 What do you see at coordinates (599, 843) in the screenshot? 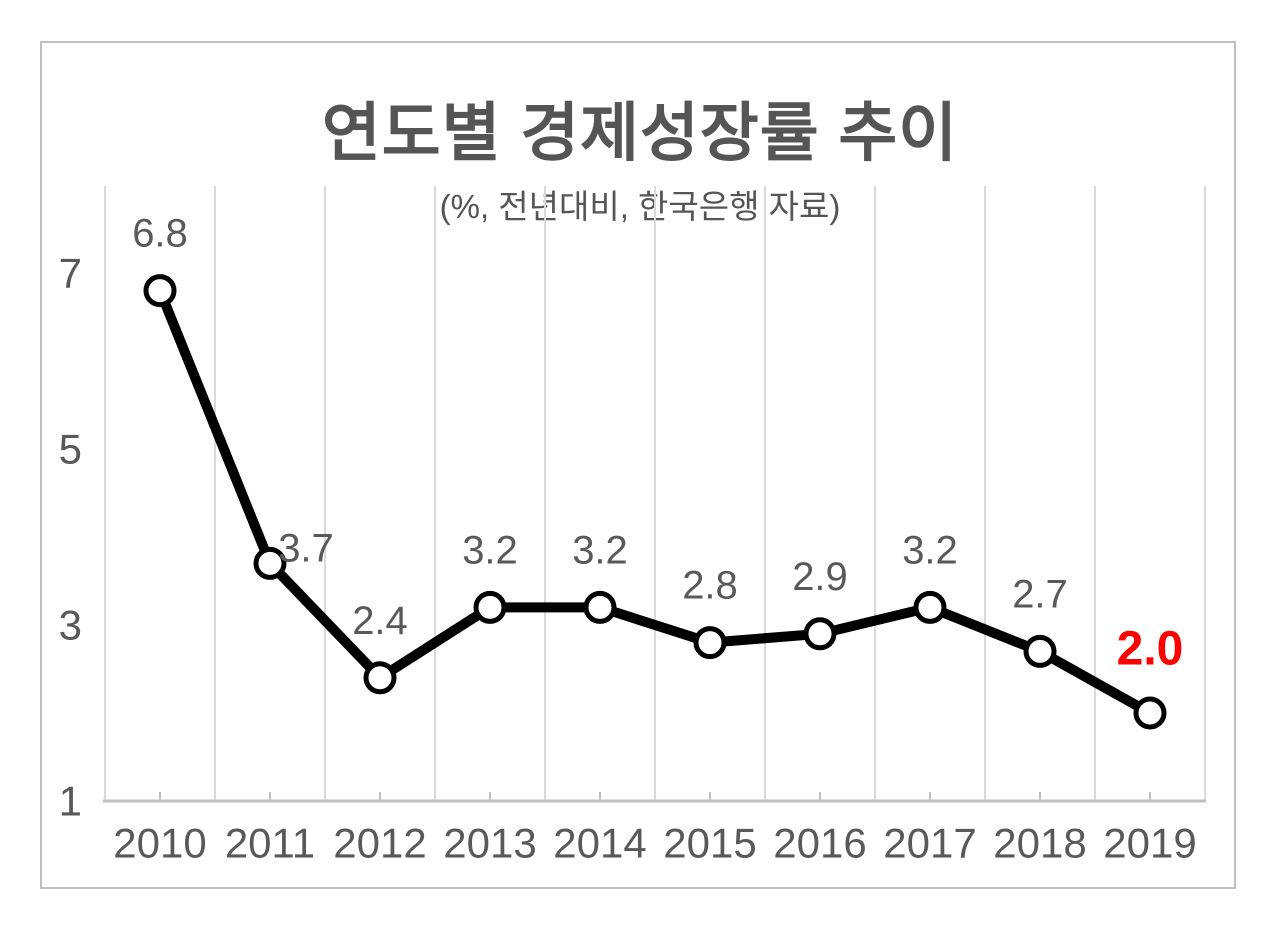
I see `x-tick-label: 2014` at bounding box center [599, 843].